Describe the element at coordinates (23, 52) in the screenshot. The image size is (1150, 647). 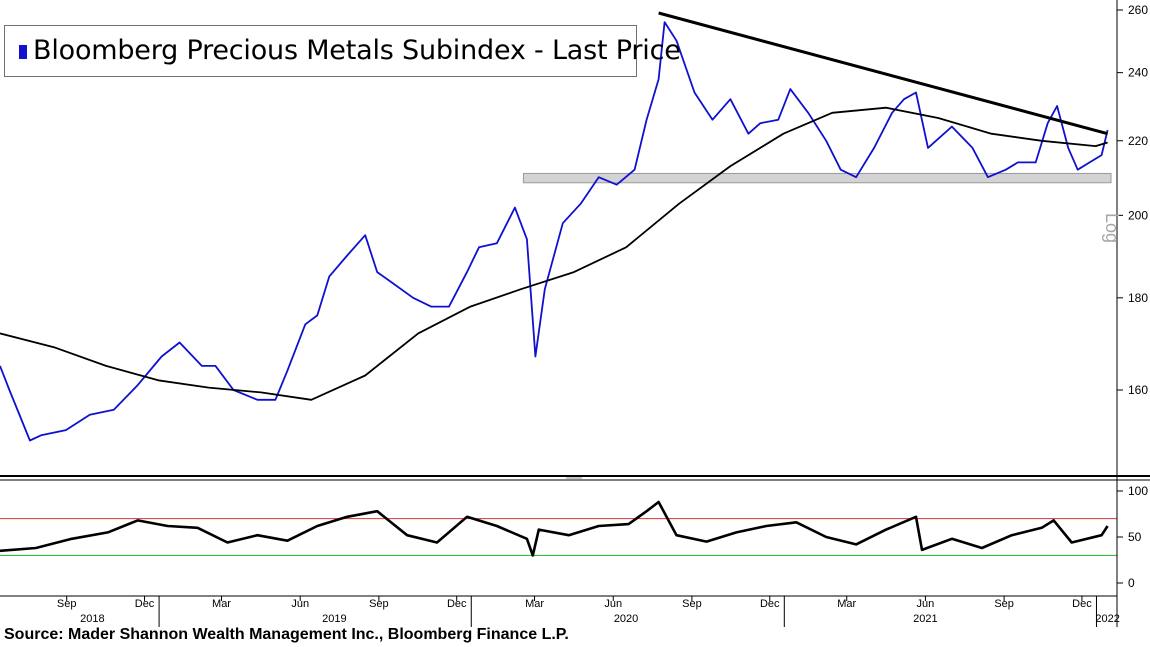
I see `legend-swatch` at that location.